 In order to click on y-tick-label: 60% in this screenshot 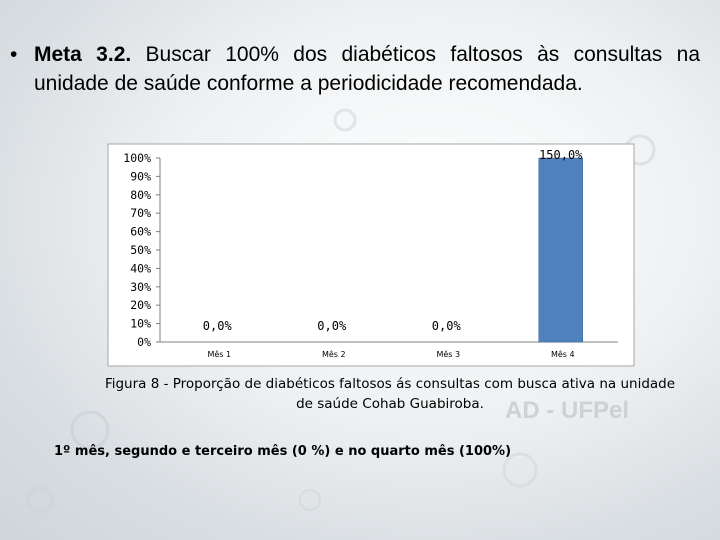, I will do `click(140, 232)`.